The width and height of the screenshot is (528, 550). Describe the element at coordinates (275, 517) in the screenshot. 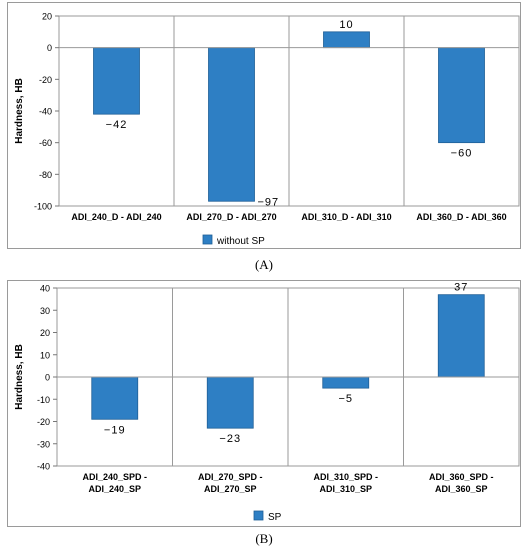

I see `legend-label: SP` at that location.